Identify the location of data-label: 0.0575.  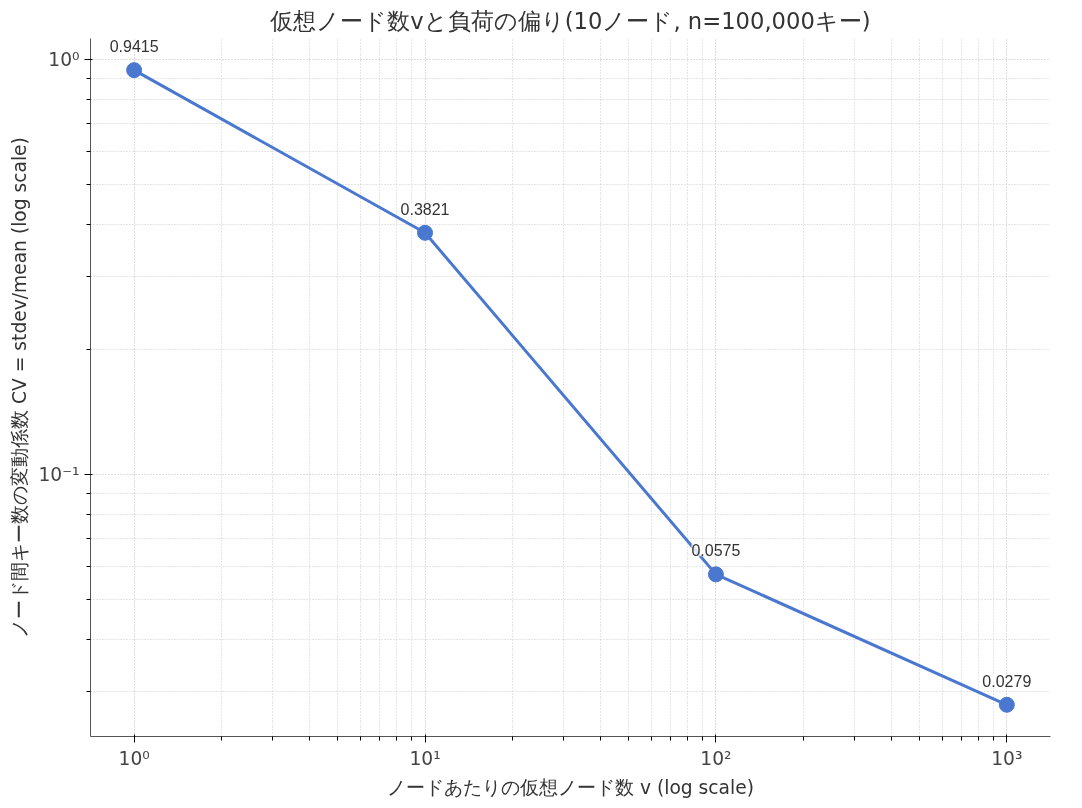
(716, 551).